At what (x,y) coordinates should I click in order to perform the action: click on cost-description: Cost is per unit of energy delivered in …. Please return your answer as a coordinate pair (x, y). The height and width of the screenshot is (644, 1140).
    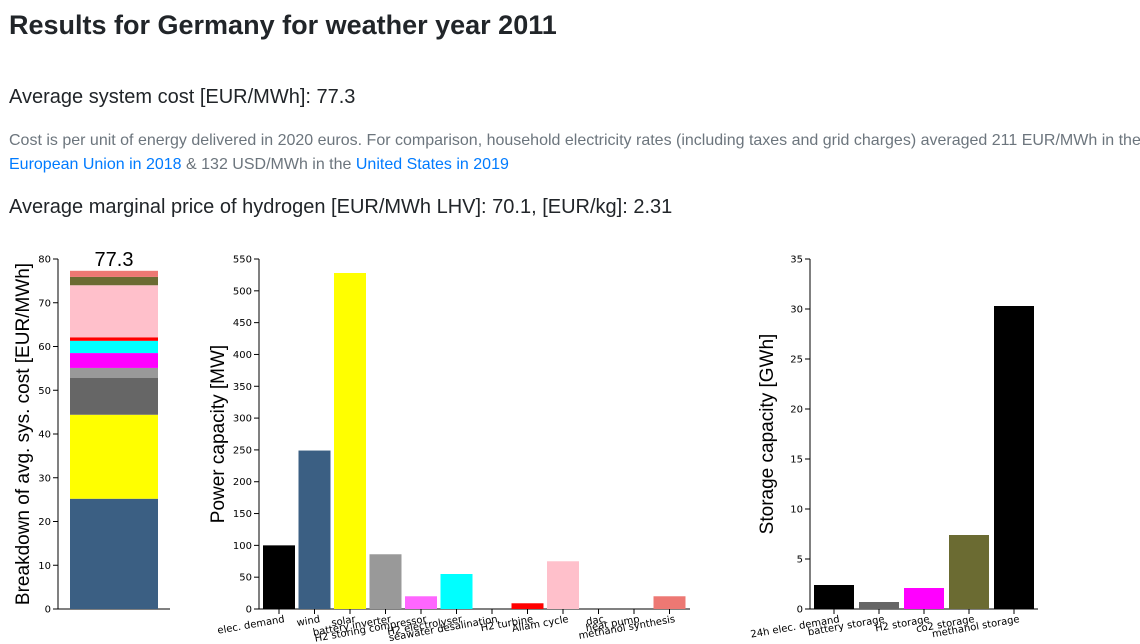
    Looking at the image, I should click on (574, 153).